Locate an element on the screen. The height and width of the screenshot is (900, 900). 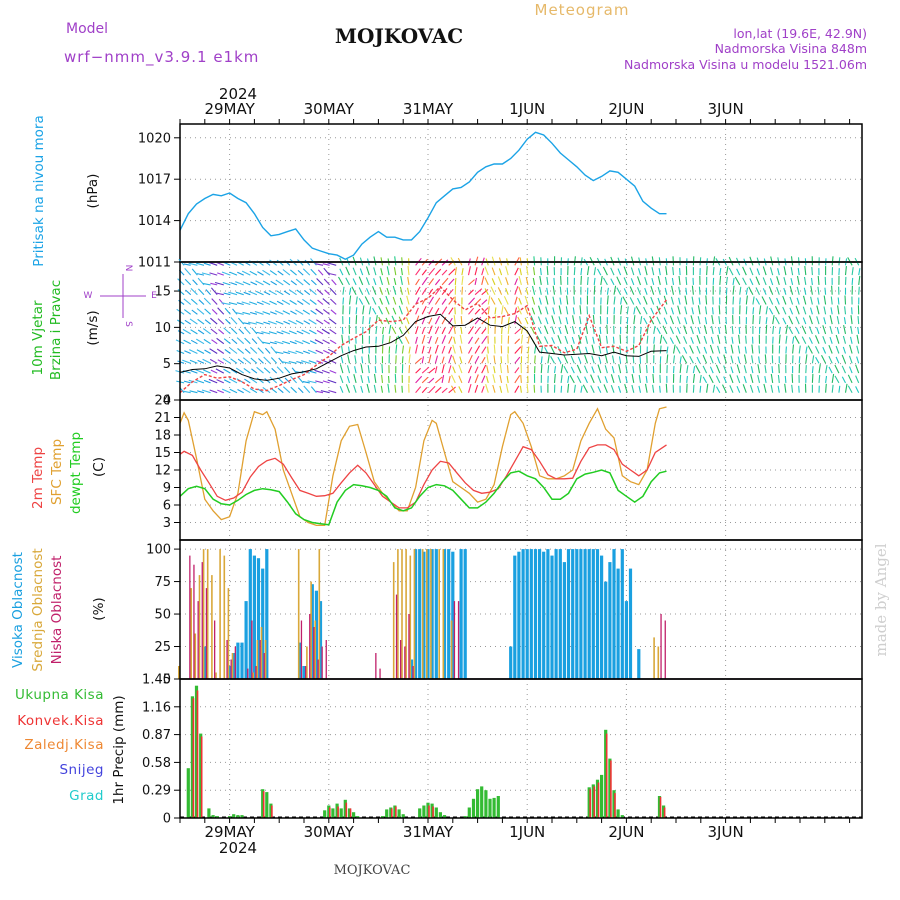
pressure-unit: (hPa) is located at coordinates (93, 191).